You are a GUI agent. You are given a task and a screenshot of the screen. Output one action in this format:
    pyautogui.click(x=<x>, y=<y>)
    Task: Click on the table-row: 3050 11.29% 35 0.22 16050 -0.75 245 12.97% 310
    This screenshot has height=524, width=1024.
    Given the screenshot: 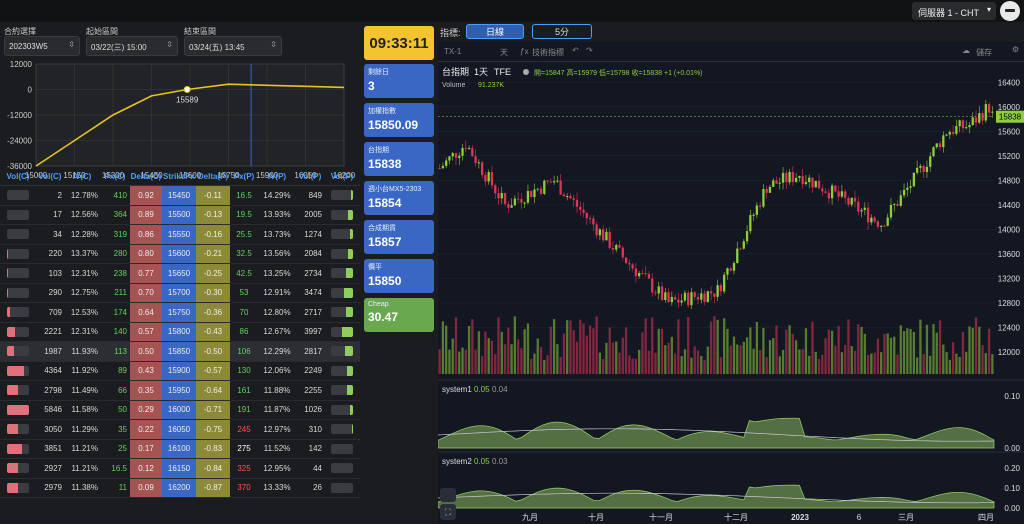 What is the action you would take?
    pyautogui.click(x=180, y=430)
    